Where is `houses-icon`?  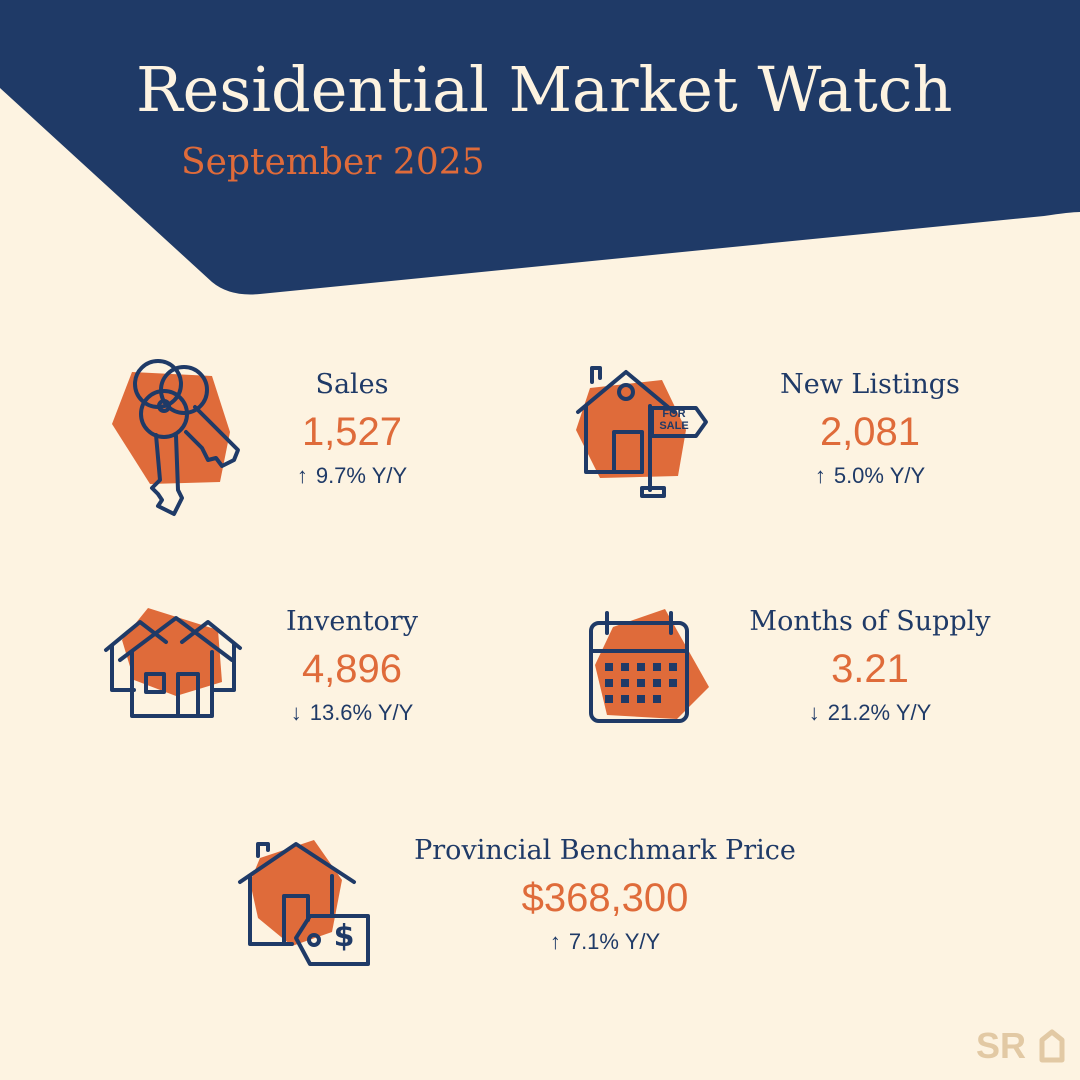
houses-icon is located at coordinates (173, 663).